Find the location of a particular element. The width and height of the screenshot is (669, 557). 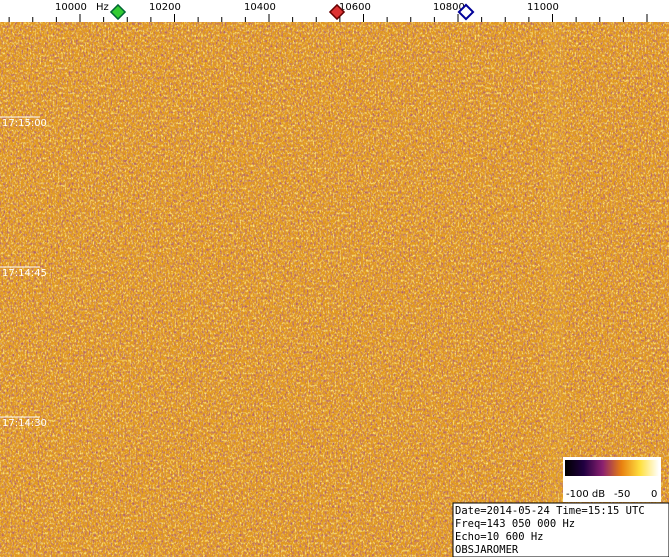

freq-label: 10200 is located at coordinates (165, 7).